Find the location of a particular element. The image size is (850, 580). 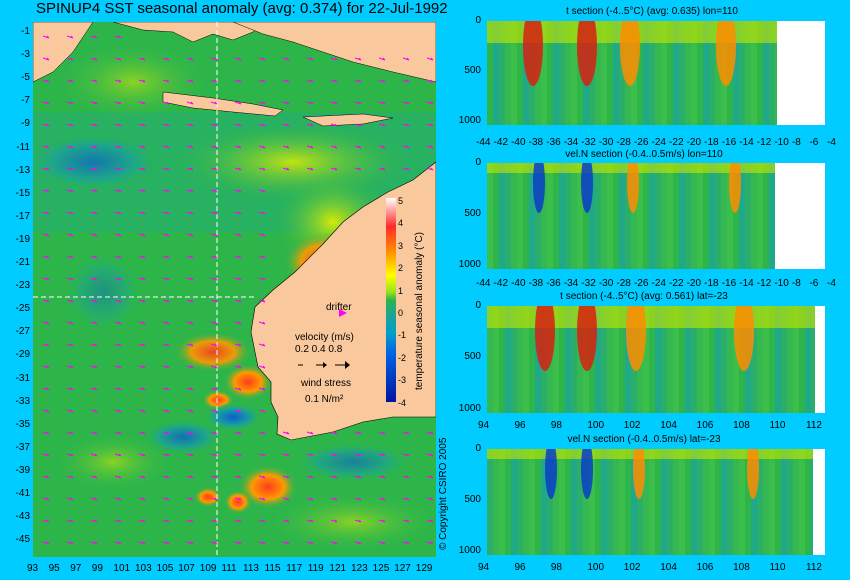

longitude-tick: 129 is located at coordinates (424, 568).